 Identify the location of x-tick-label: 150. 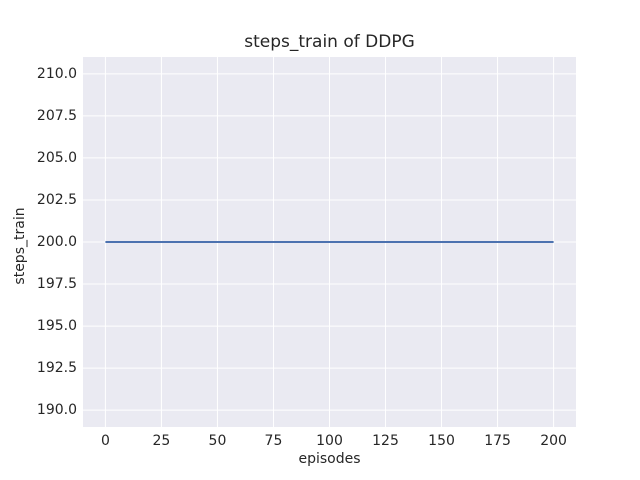
(441, 441).